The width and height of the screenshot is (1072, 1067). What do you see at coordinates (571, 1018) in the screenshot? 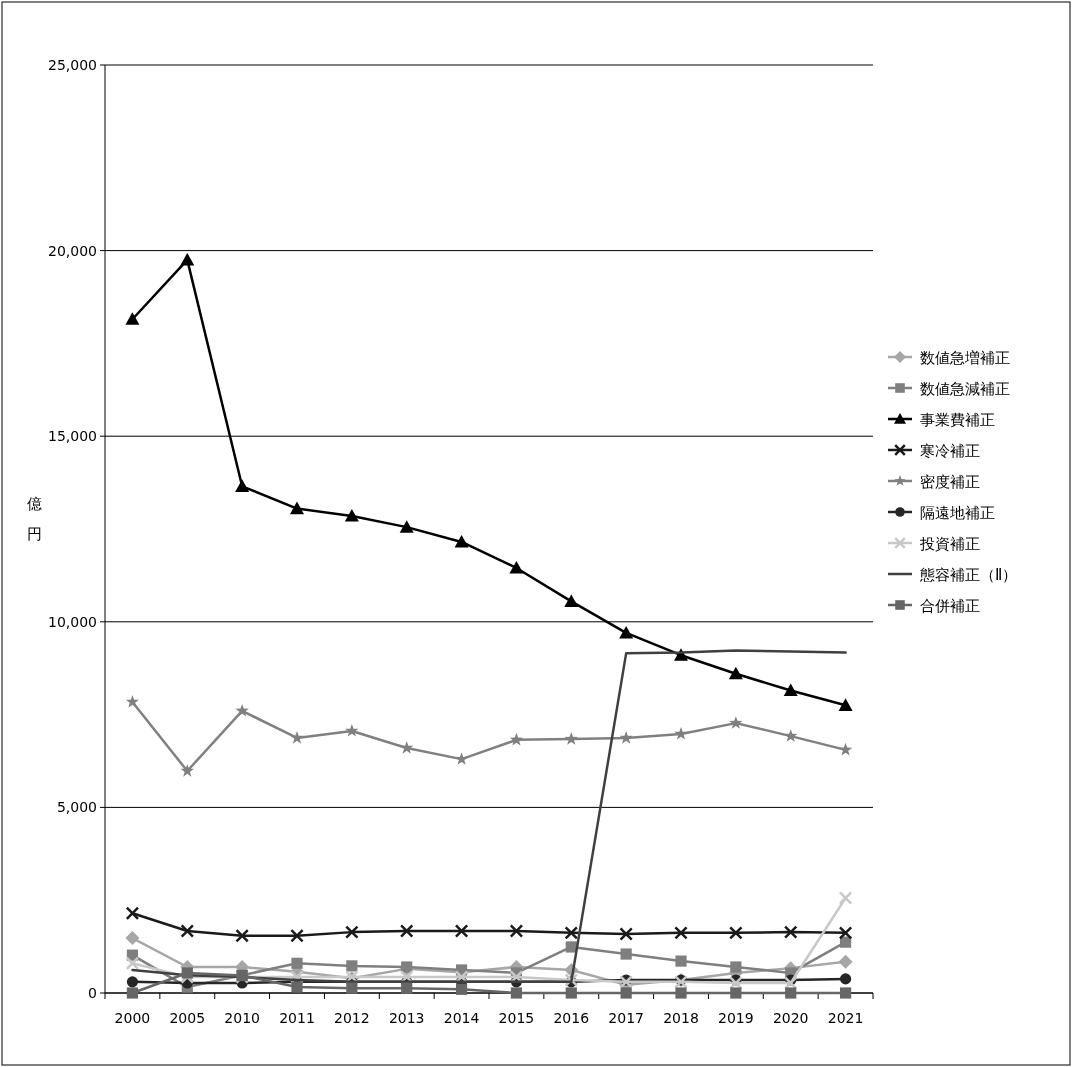
I see `x-tick-label: 2016` at bounding box center [571, 1018].